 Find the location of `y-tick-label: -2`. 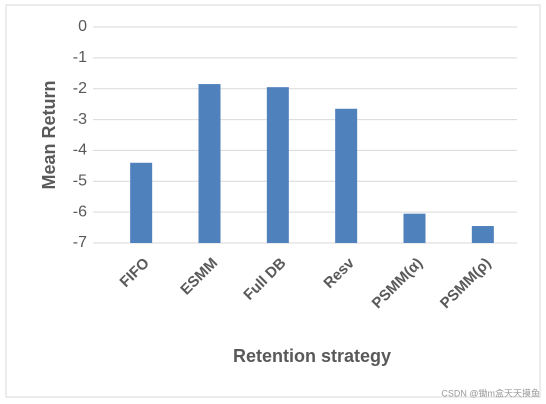

y-tick-label: -2 is located at coordinates (80, 88).